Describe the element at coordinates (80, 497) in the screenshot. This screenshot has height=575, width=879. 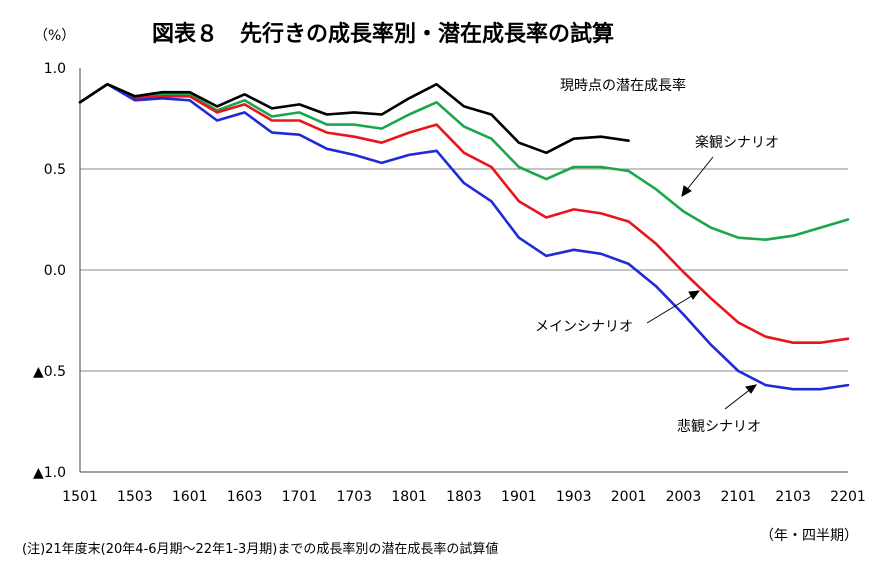
I see `x-tick-label: 1501` at that location.